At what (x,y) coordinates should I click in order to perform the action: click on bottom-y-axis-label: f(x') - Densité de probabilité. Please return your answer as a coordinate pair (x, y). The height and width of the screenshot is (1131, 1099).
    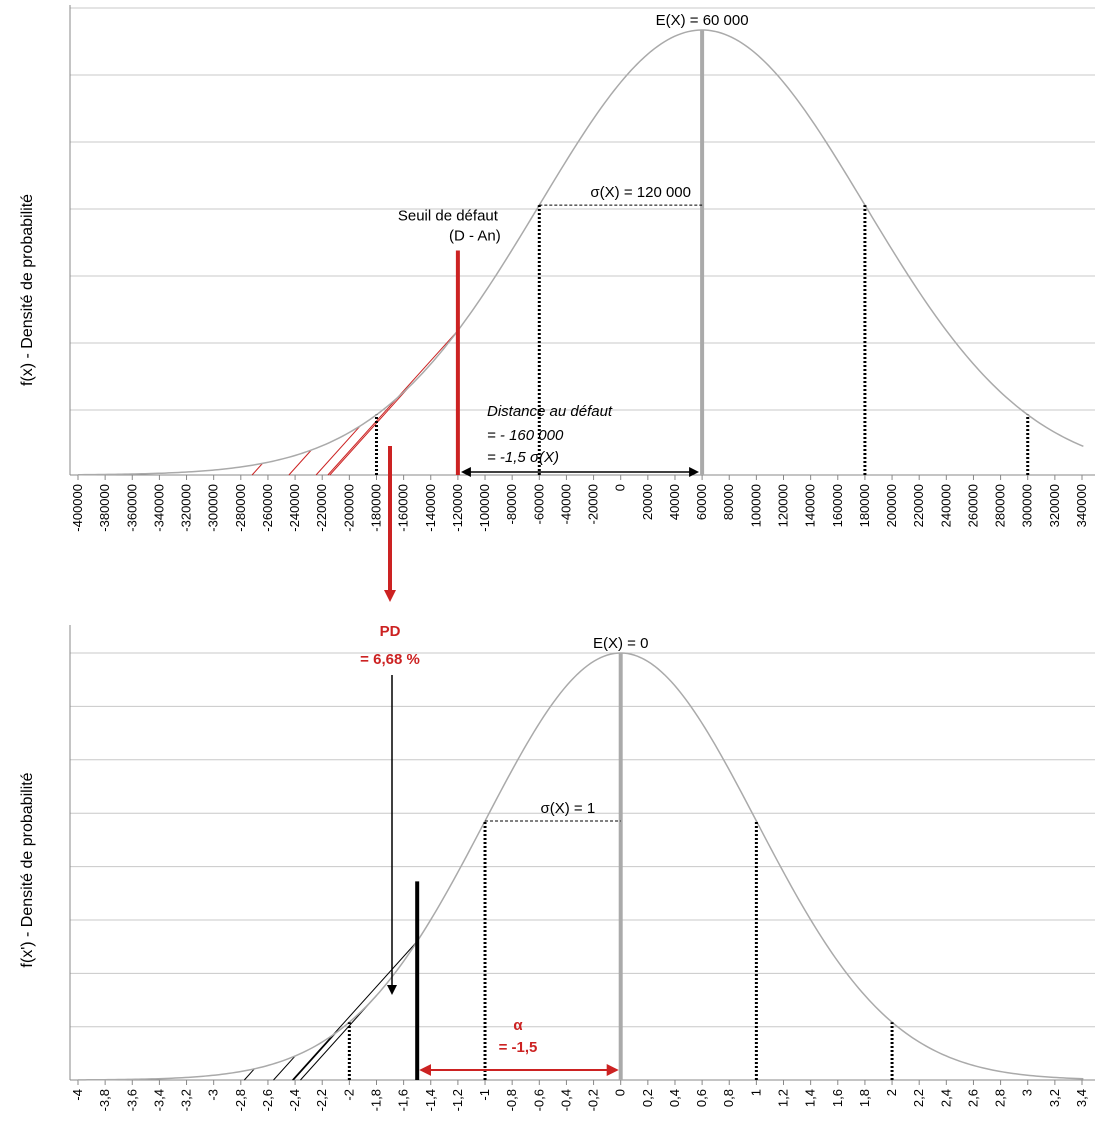
    Looking at the image, I should click on (27, 869).